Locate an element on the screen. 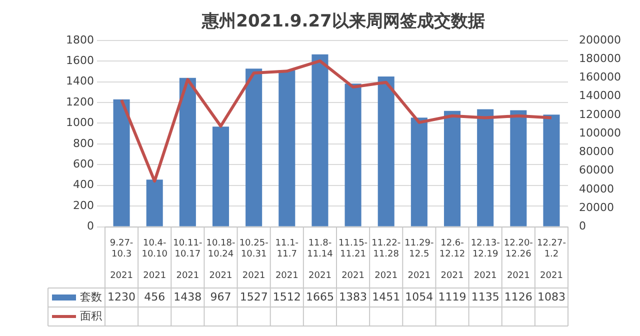  category-label: 12.20-12.26 2021 is located at coordinates (518, 259).